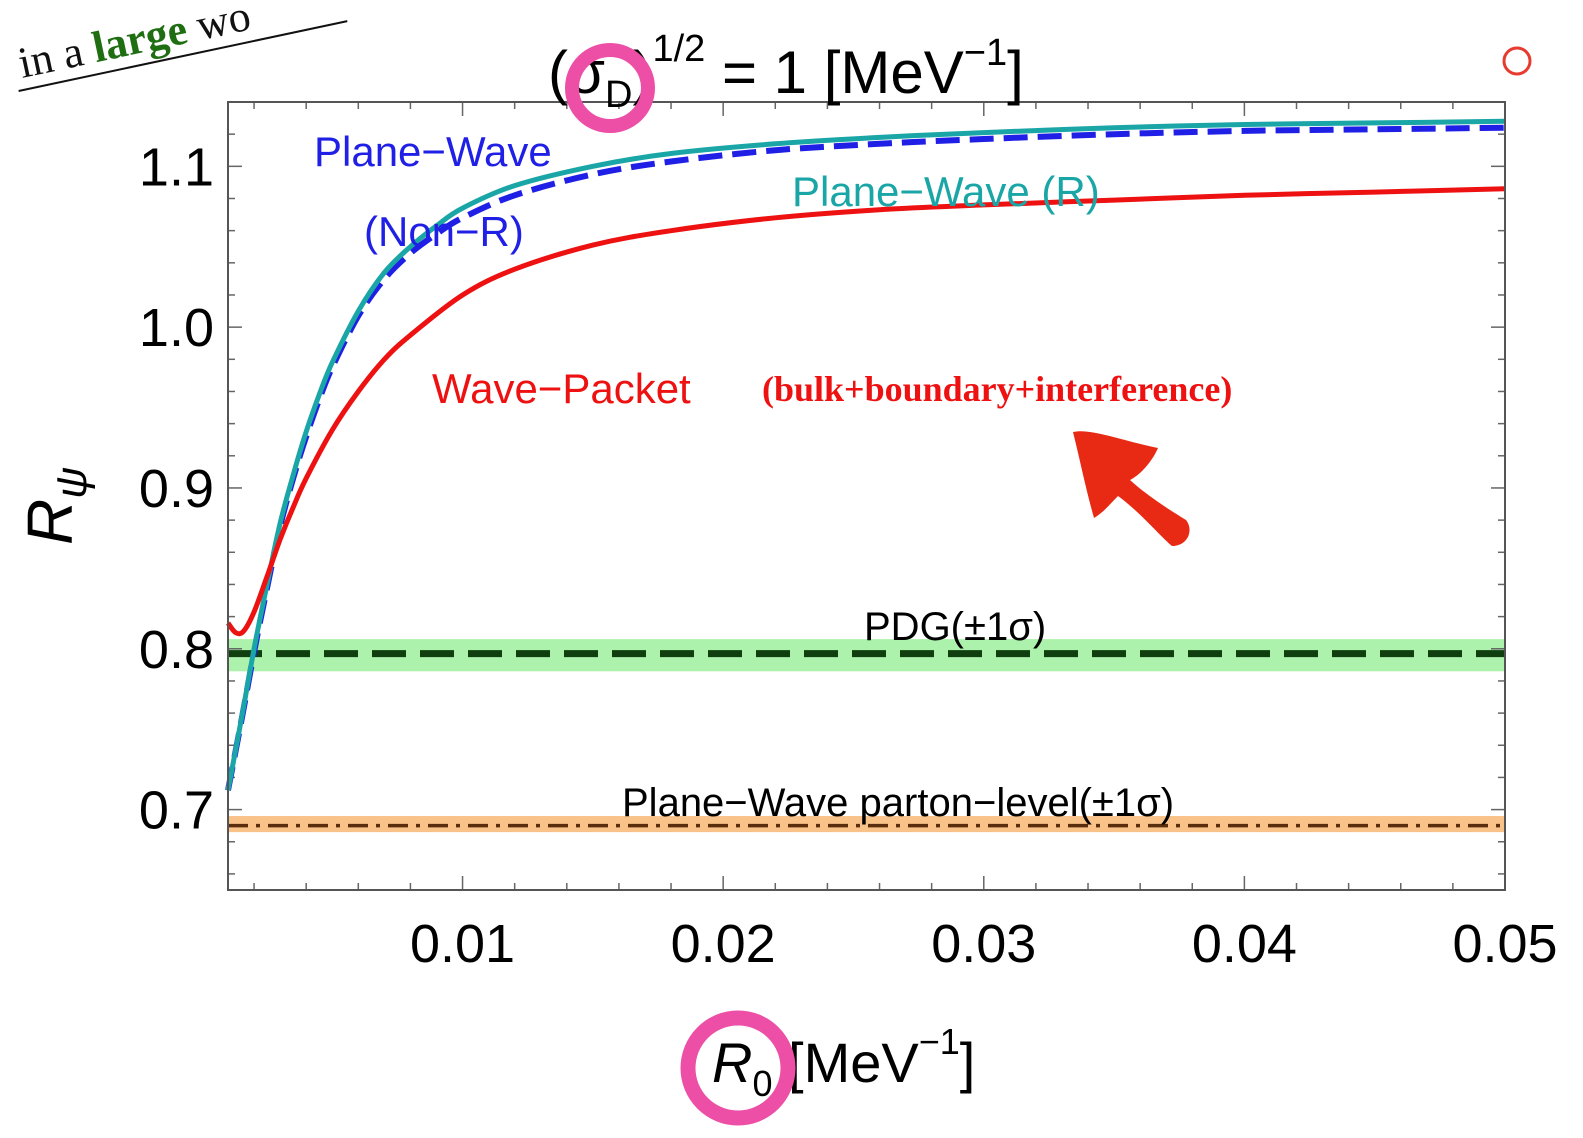  What do you see at coordinates (738, 1068) in the screenshot?
I see `highlight-circle-xlabel` at bounding box center [738, 1068].